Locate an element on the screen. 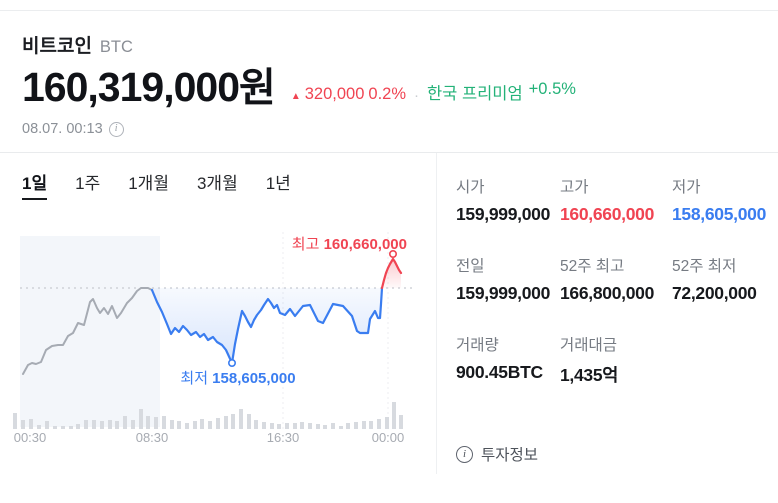 This screenshot has height=503, width=778. svg-text: 00:30 is located at coordinates (30, 437).